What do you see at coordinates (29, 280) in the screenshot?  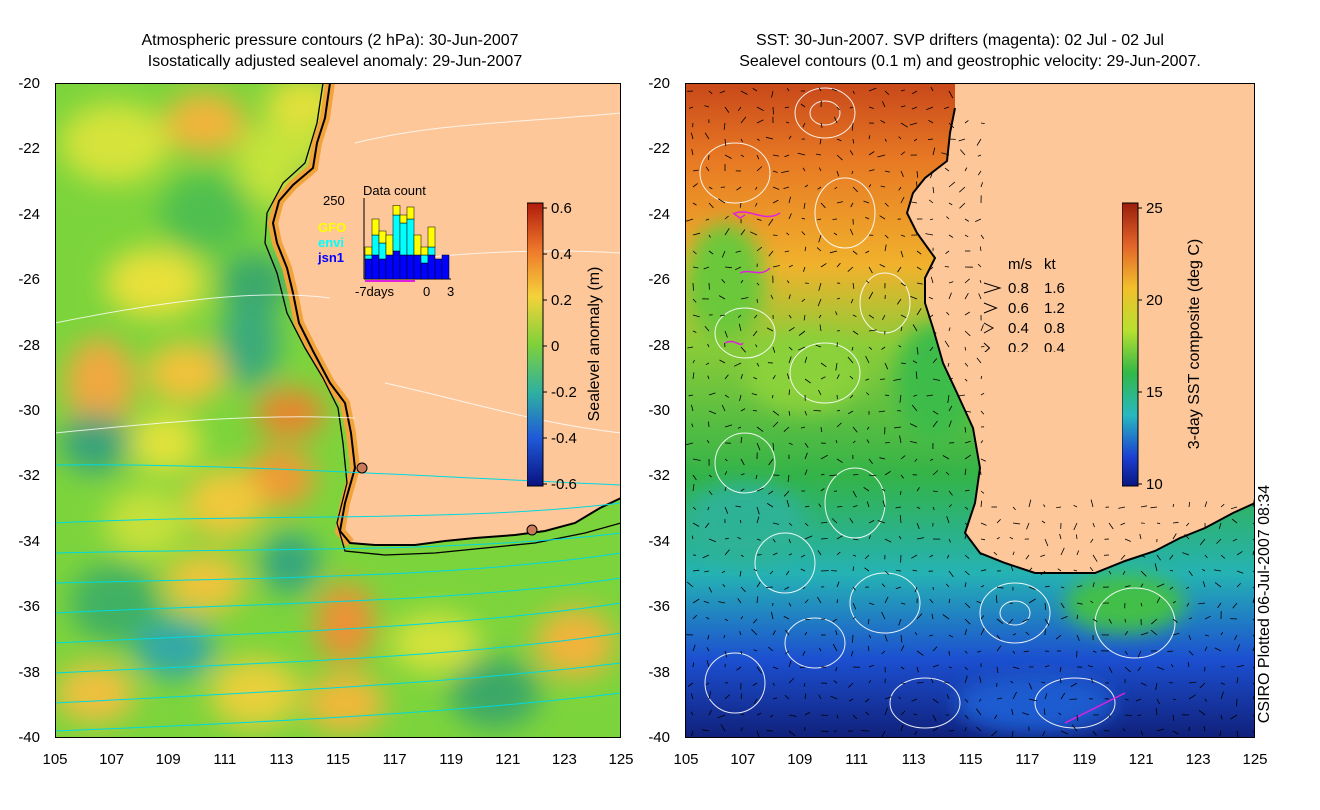 I see `y-tick-label: -26` at bounding box center [29, 280].